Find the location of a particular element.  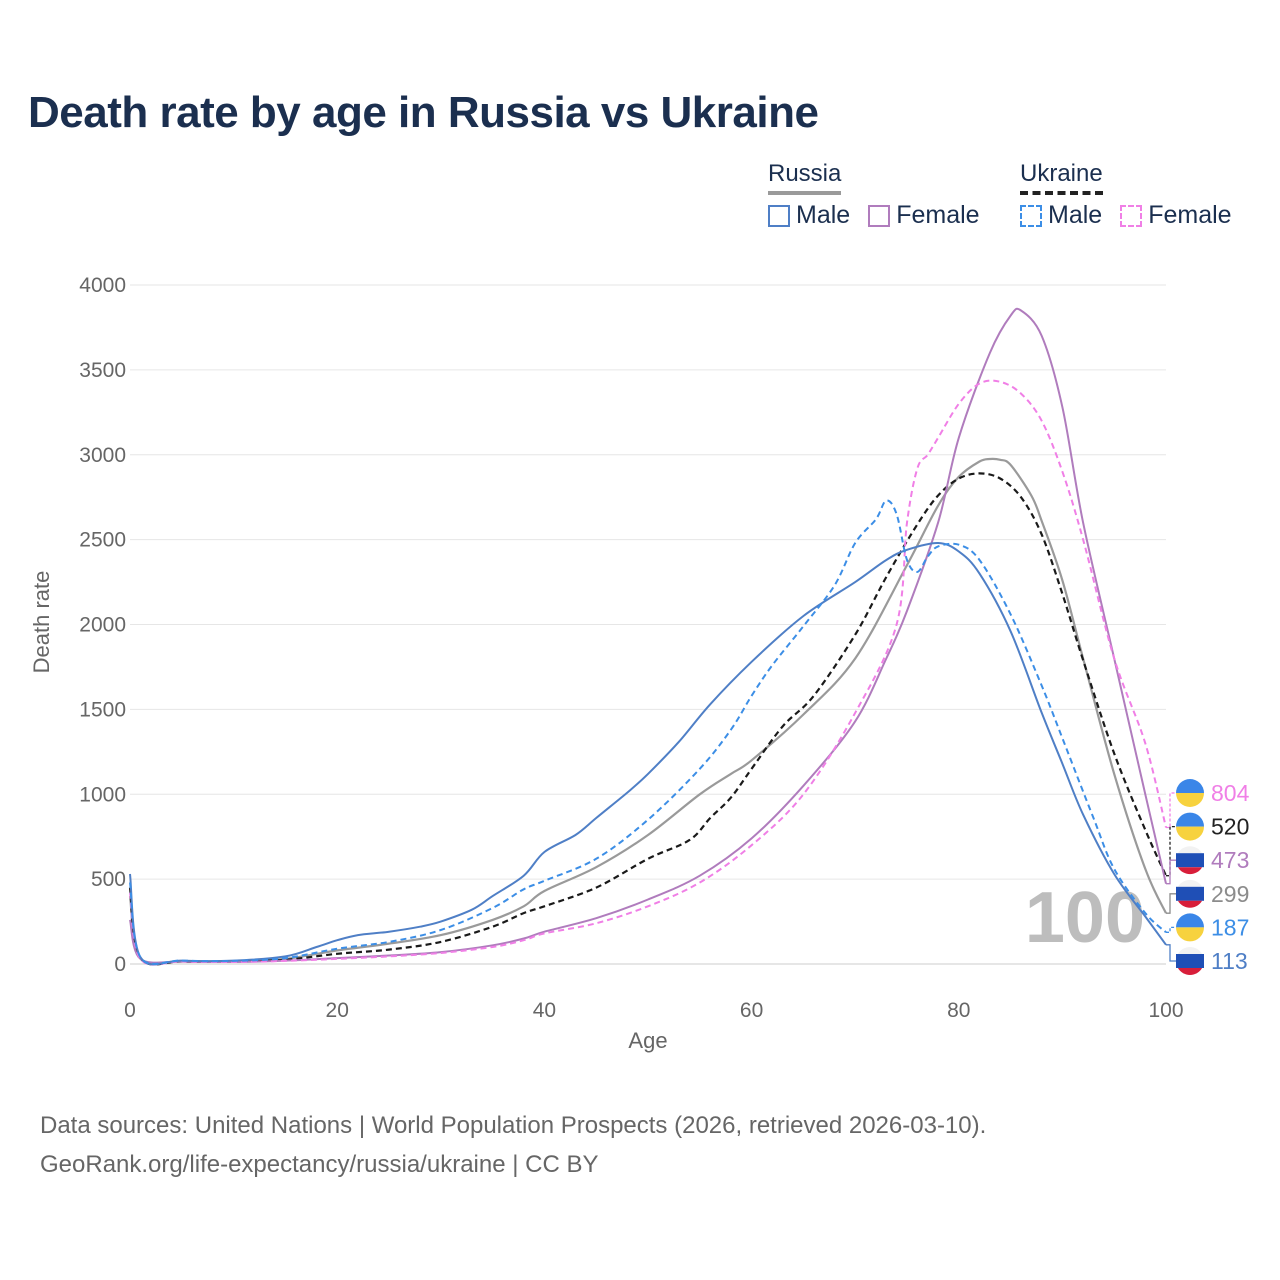

y-tick-label: 500 is located at coordinates (108, 879).